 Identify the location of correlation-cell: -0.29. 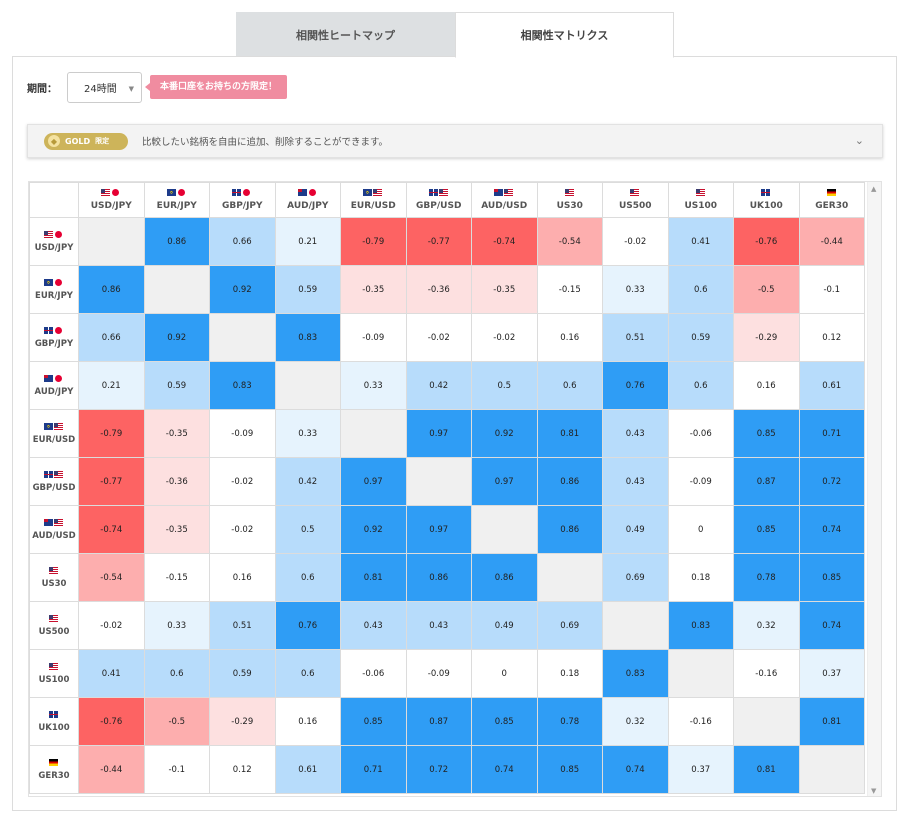
(242, 721).